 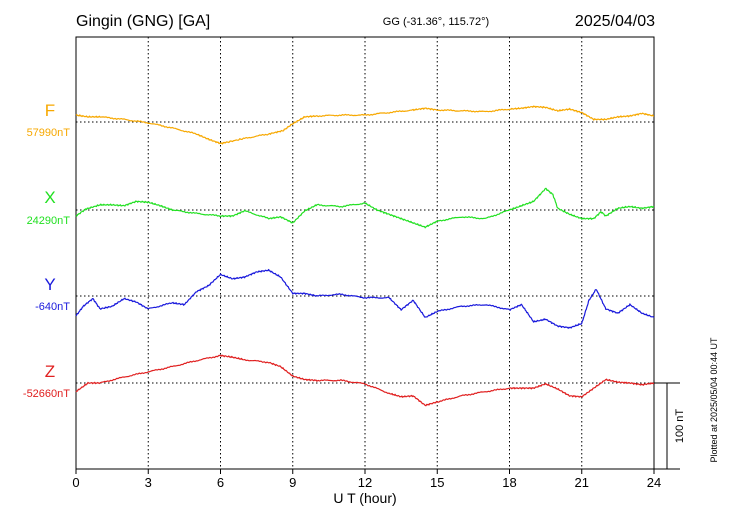 I want to click on x-tick-label: 21, so click(x=582, y=482).